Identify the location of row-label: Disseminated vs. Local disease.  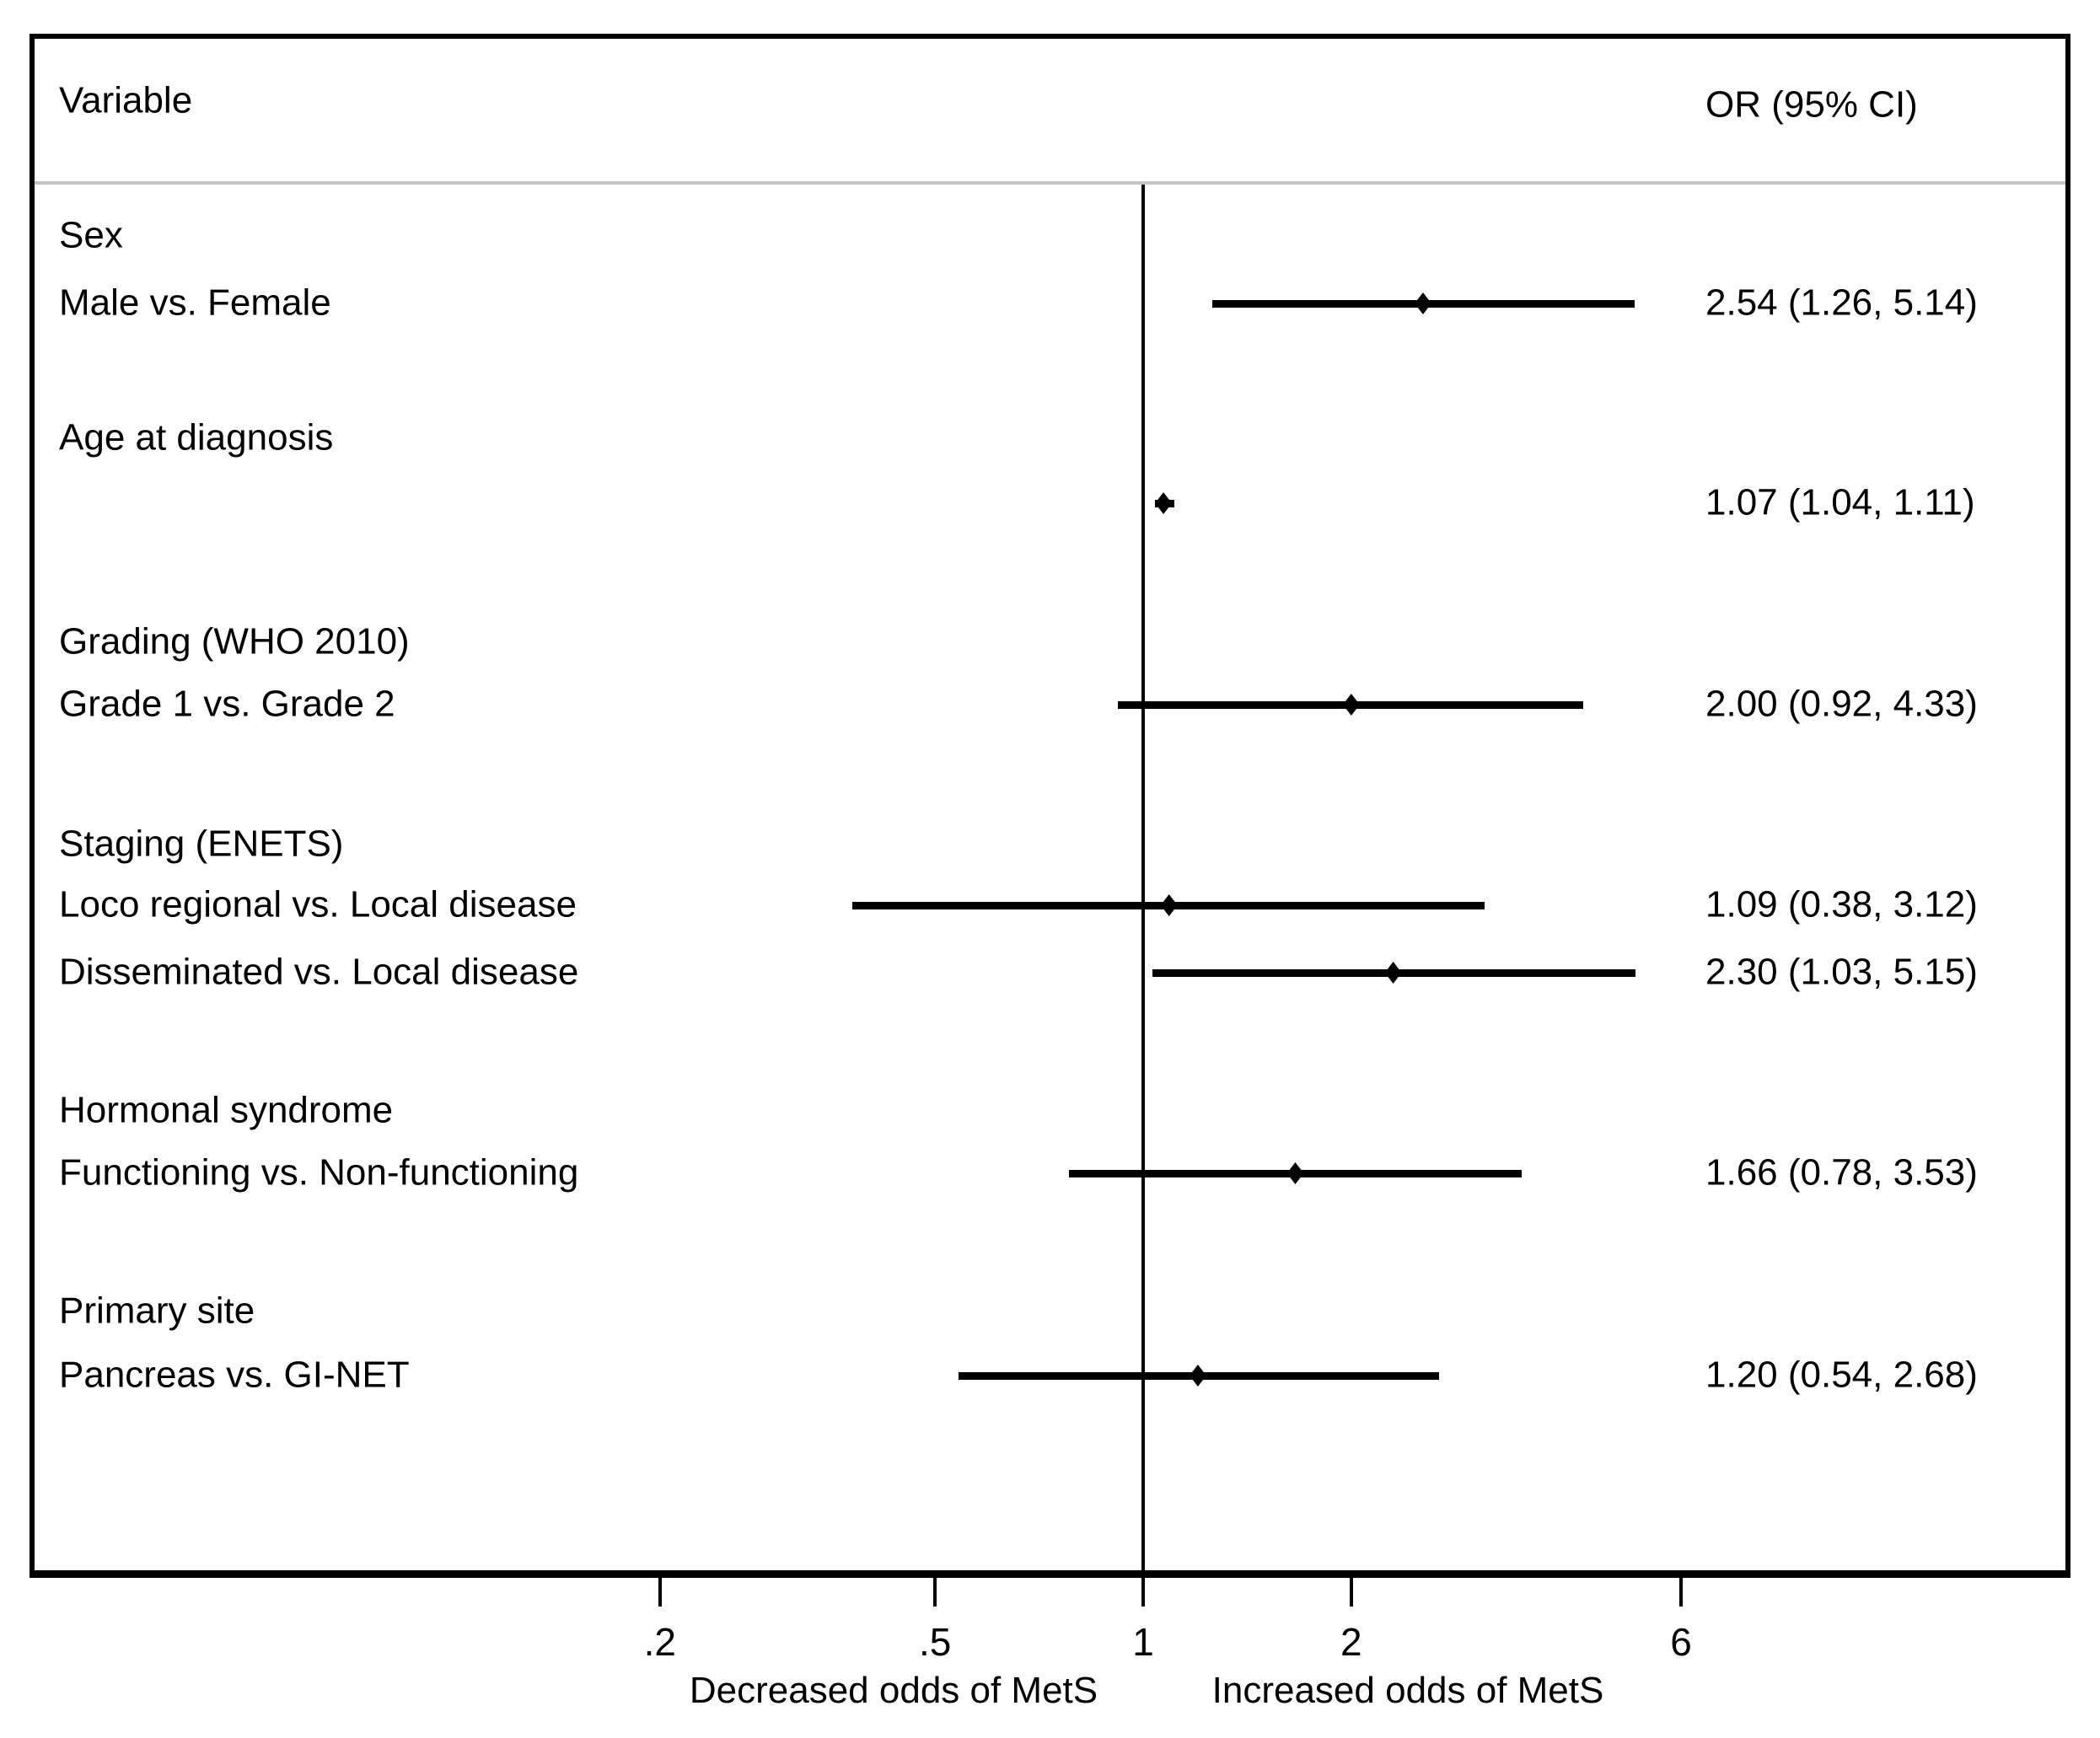
(319, 972).